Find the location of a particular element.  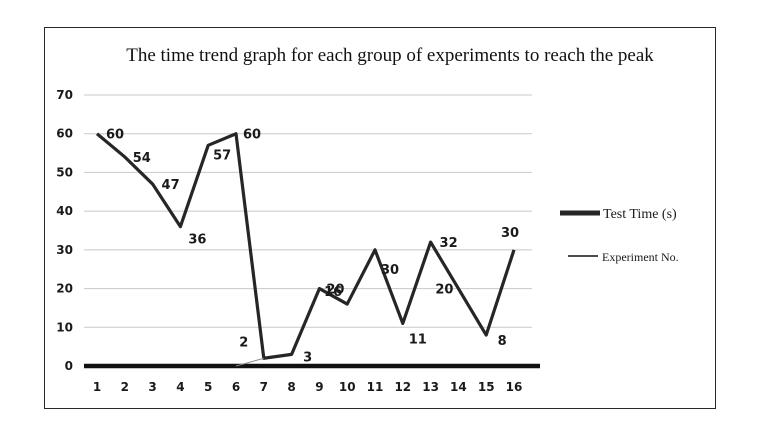

y-axis-ticks: 0 10 20 30 40 50 60 70 is located at coordinates (64, 230).